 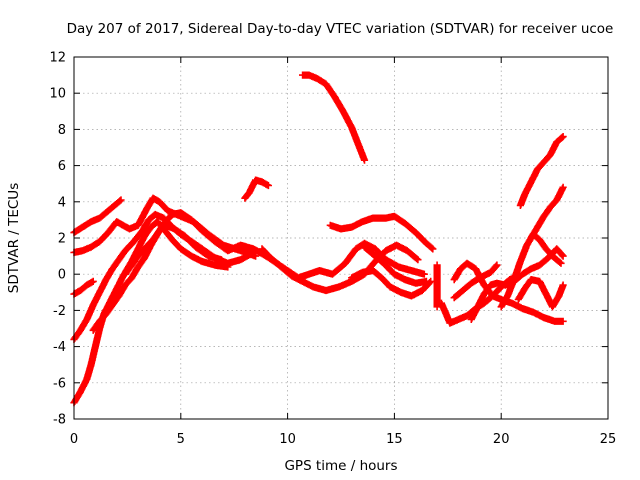 What do you see at coordinates (62, 275) in the screenshot?
I see `y-tick-label: 0` at bounding box center [62, 275].